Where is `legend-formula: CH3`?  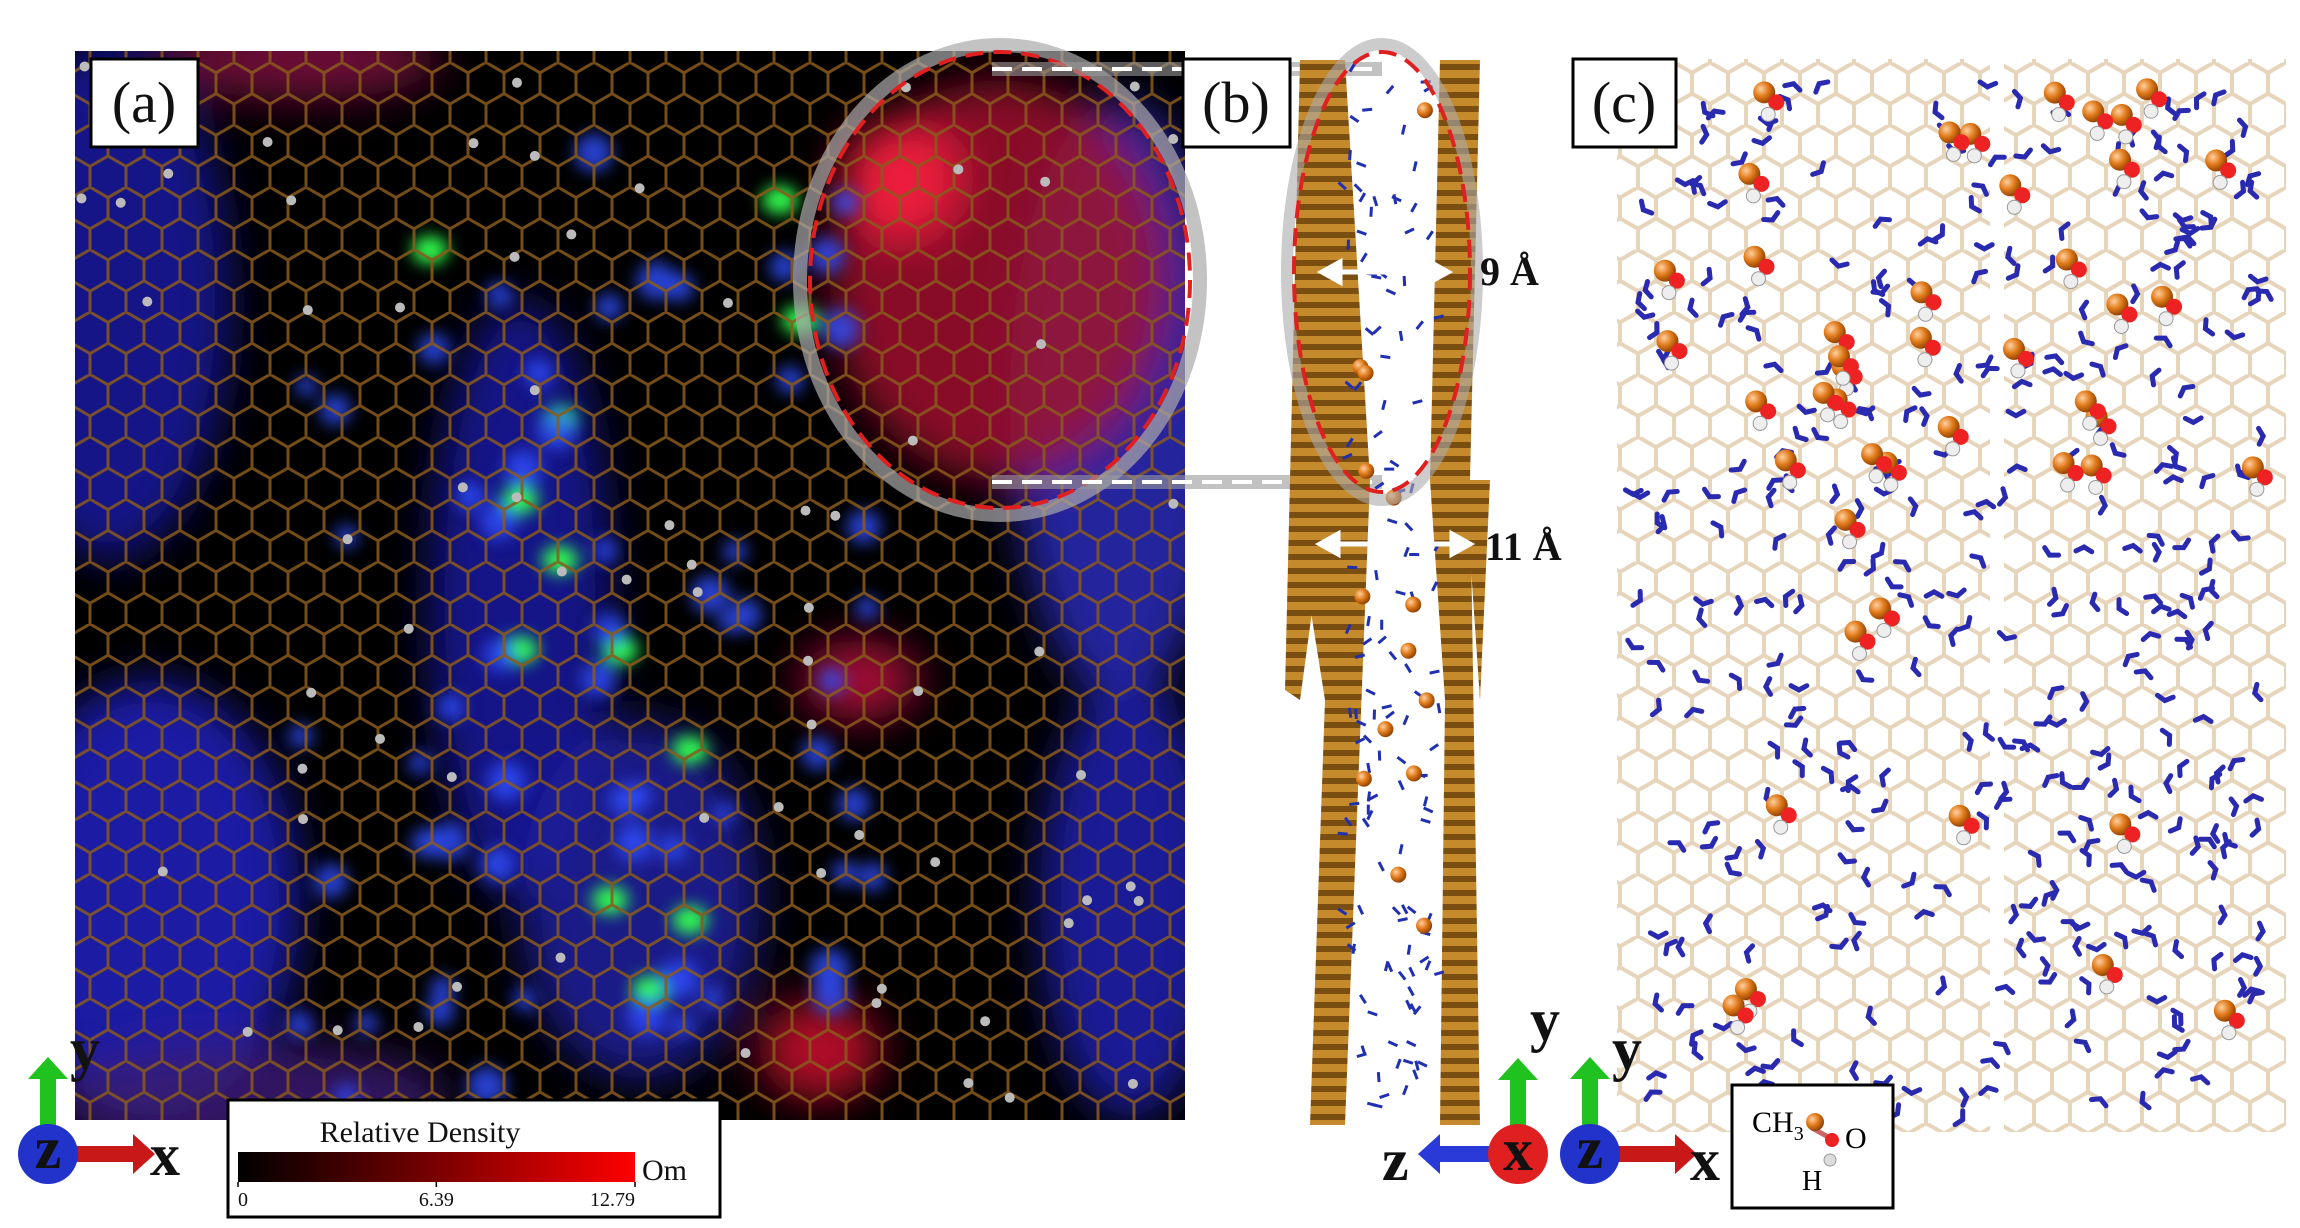
legend-formula: CH3 is located at coordinates (1778, 1125).